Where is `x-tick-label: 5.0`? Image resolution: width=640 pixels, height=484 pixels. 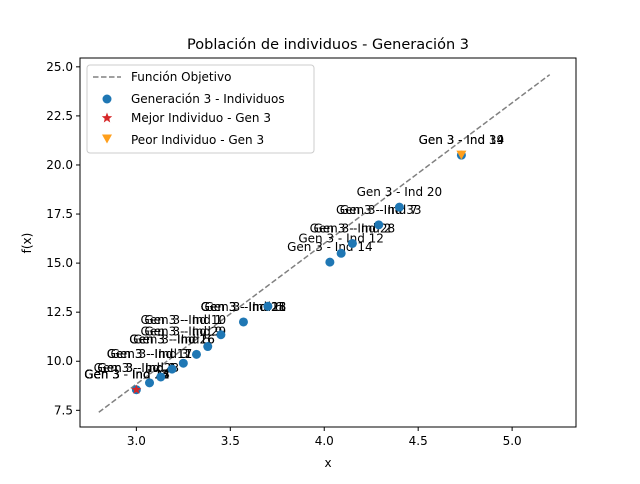
x-tick-label: 5.0 is located at coordinates (512, 441).